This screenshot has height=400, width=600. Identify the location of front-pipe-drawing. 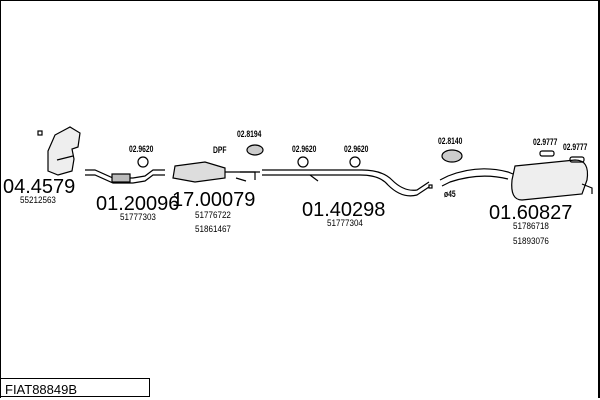
(125, 176).